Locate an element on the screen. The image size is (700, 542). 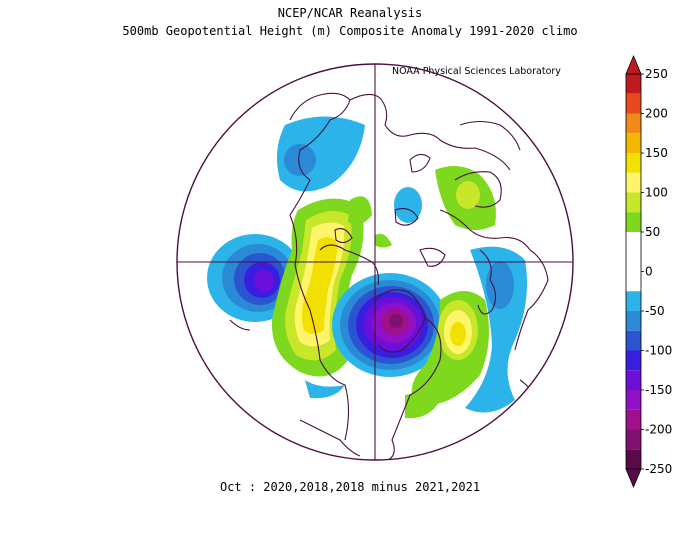
colorbar-tick-label: -150 is located at coordinates (658, 390).